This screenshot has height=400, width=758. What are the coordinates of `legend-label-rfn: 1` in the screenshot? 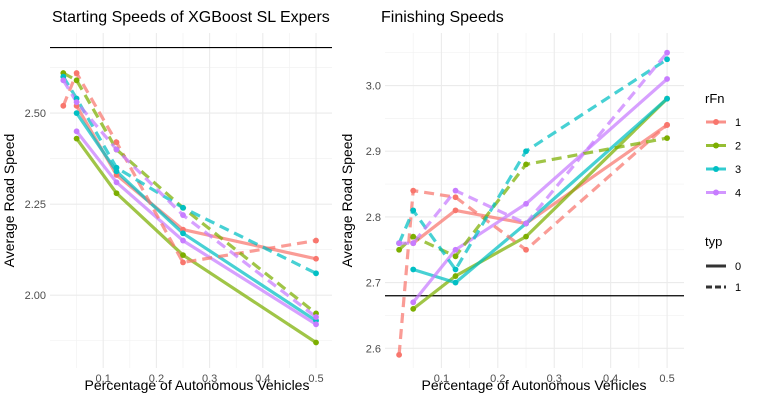 It's located at (738, 123).